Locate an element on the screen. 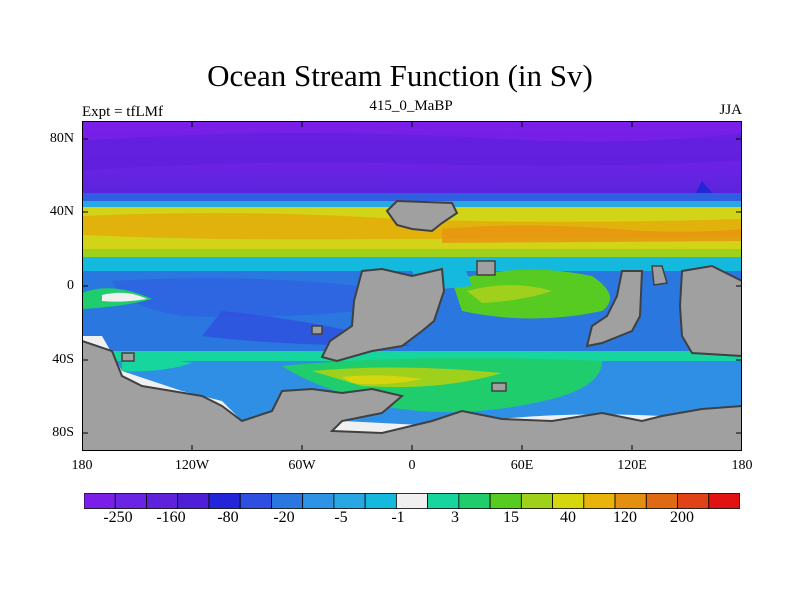  colorbar-label: -250 is located at coordinates (118, 517).